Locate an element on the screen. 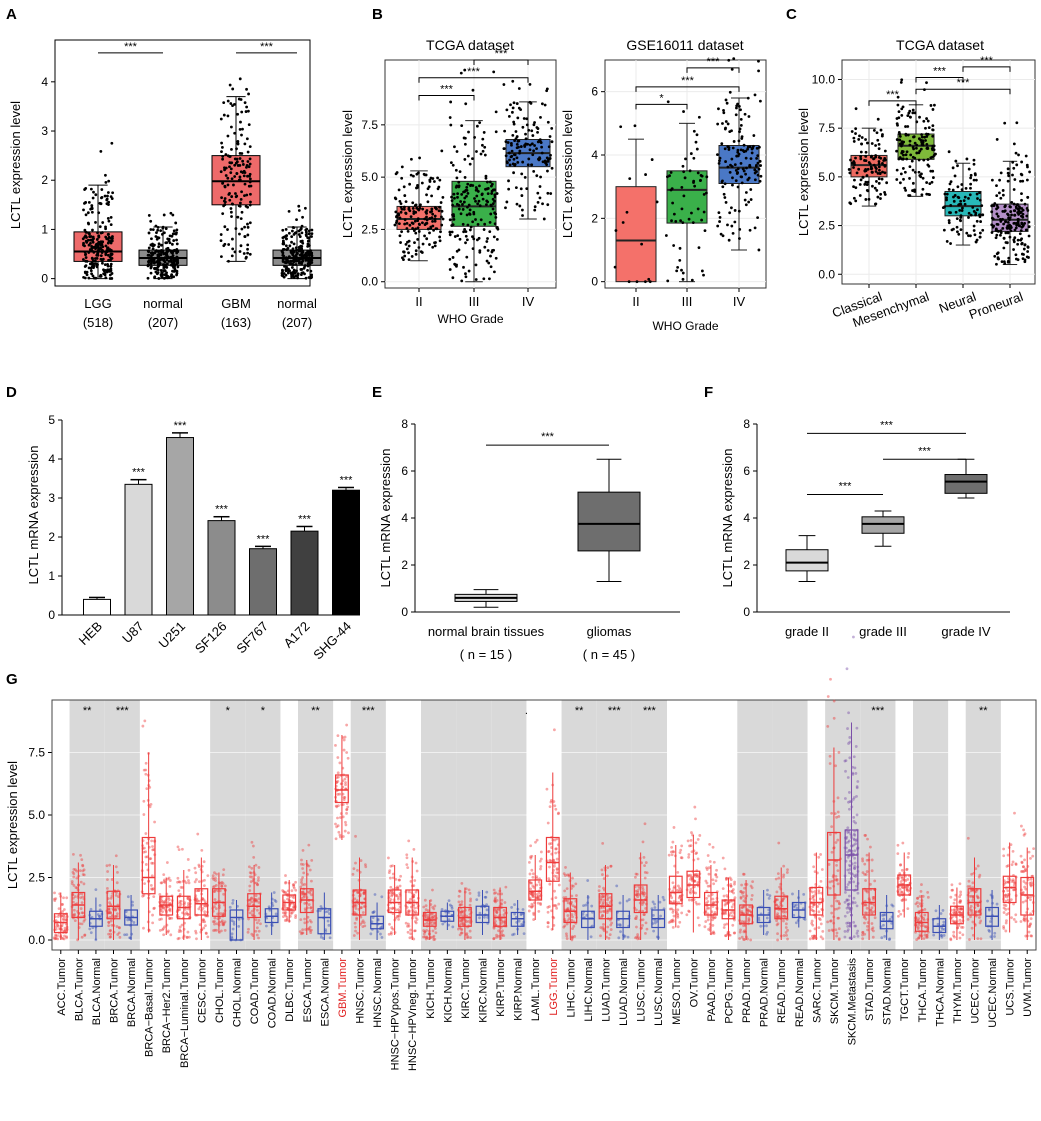  panel-c-significance-bracket is located at coordinates (939, 80).